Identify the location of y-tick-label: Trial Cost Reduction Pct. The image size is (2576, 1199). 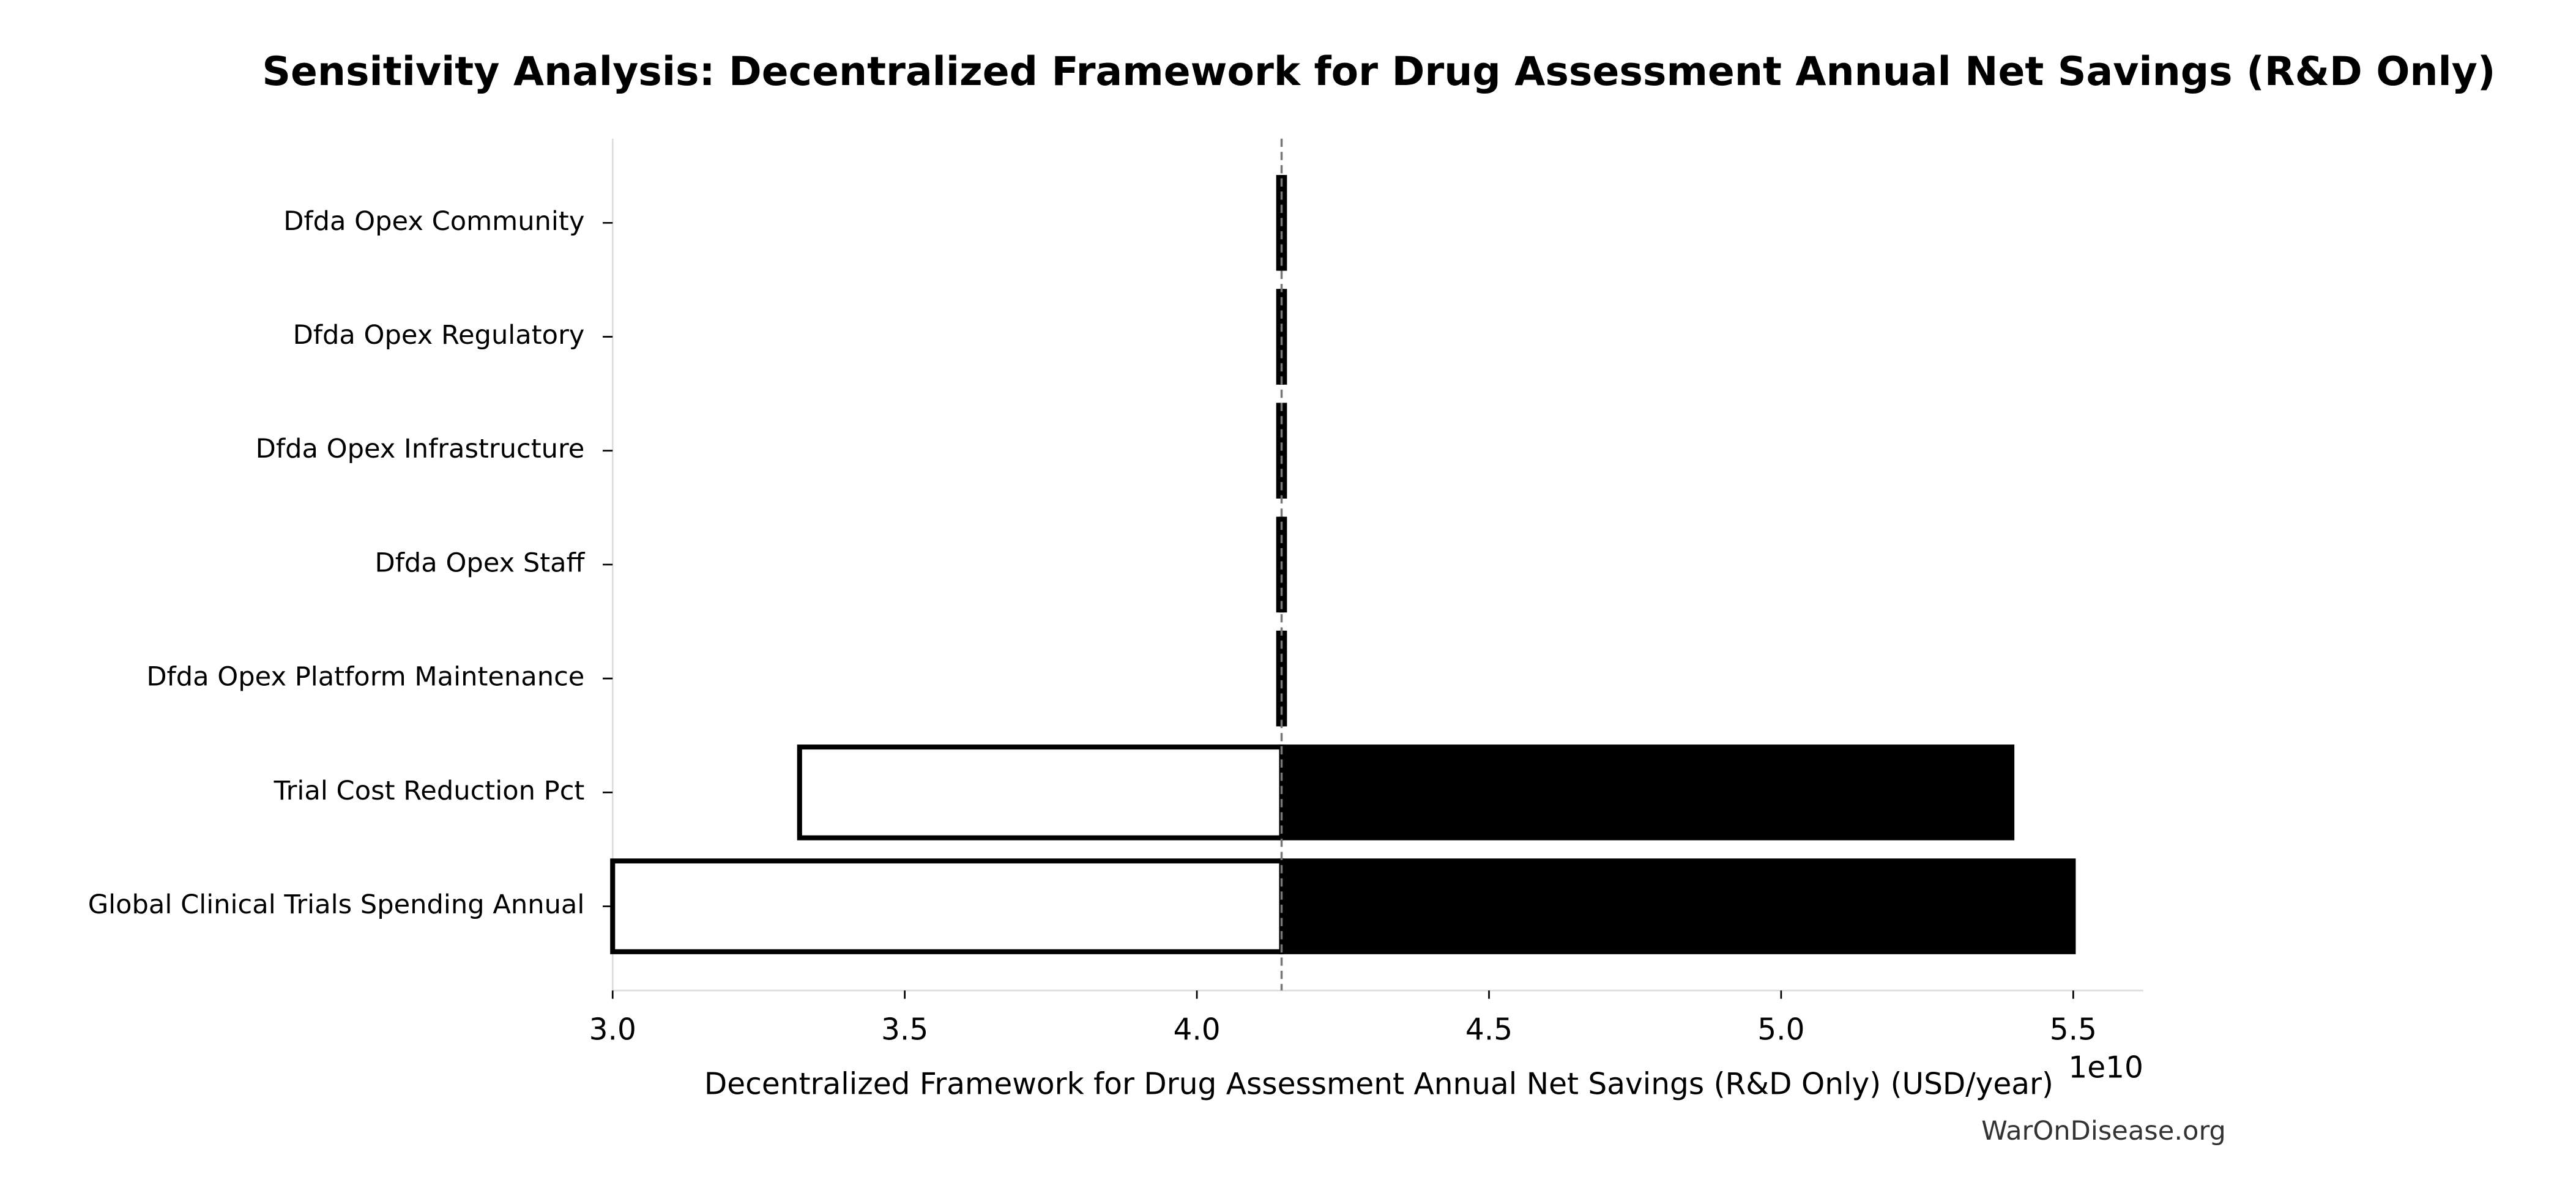
(430, 791).